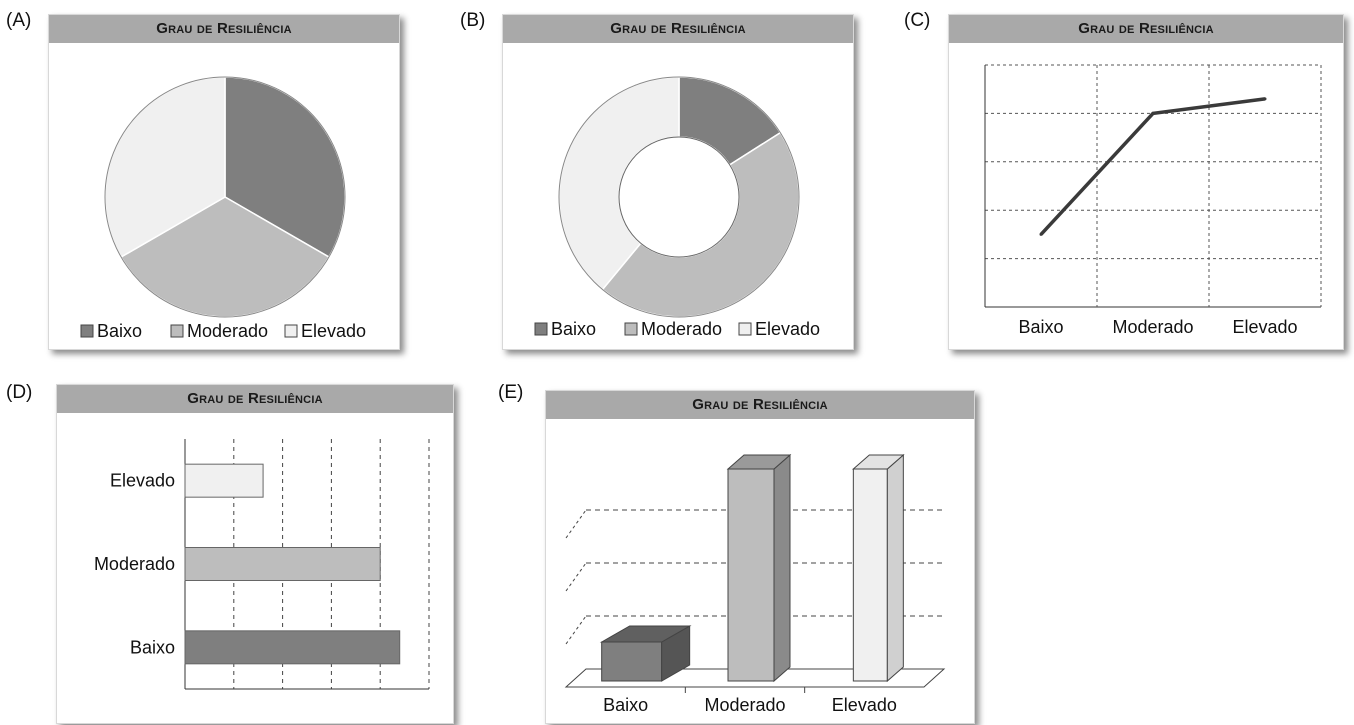 The width and height of the screenshot is (1354, 725). I want to click on donut-hole, so click(679, 197).